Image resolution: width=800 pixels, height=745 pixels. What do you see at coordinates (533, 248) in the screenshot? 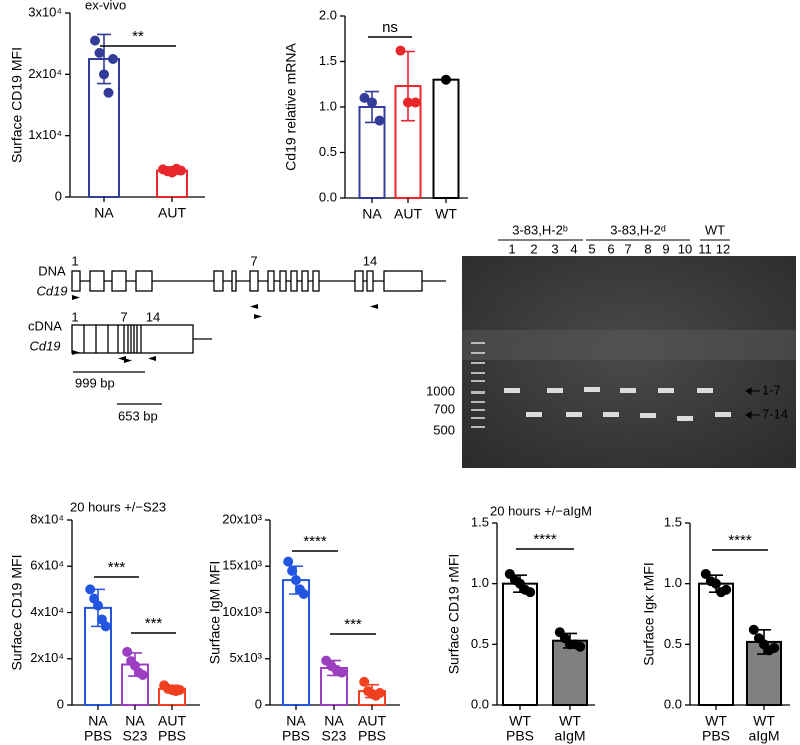
I see `lane-number: 2` at bounding box center [533, 248].